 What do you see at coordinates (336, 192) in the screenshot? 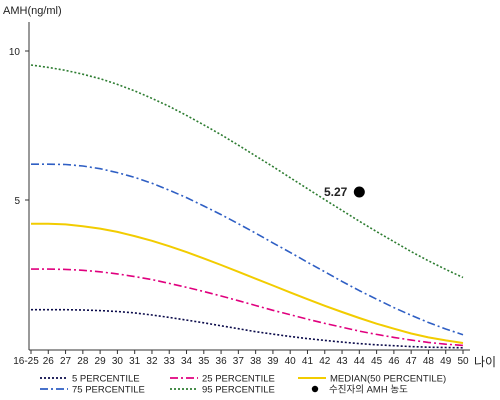
I see `patient-amh-value-label: 5.27` at bounding box center [336, 192].